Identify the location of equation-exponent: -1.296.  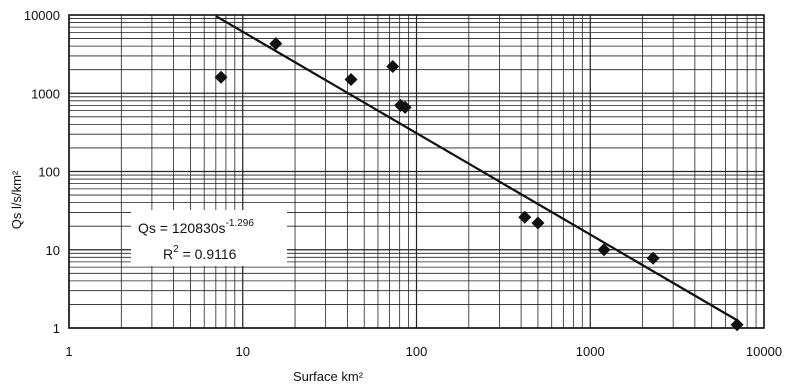
(240, 223).